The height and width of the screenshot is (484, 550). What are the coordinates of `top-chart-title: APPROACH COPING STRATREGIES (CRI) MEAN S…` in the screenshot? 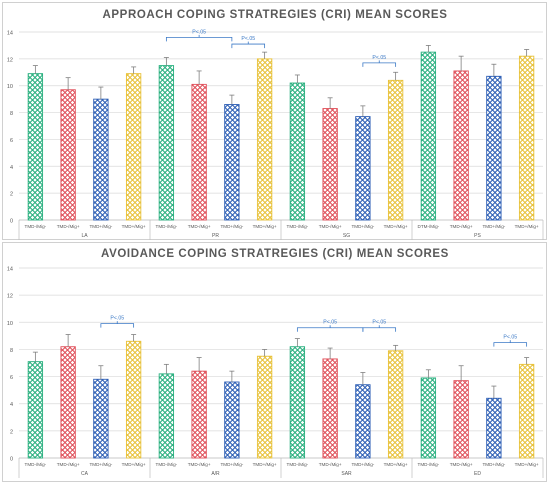 It's located at (275, 15).